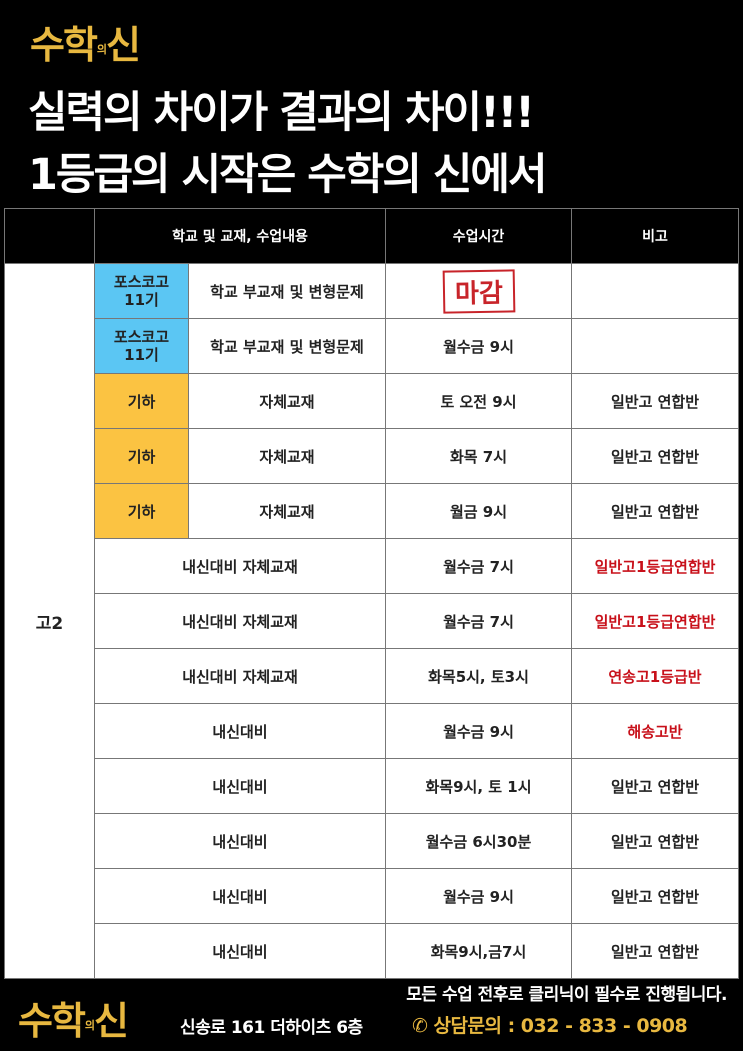 This screenshot has width=743, height=1051. I want to click on header-note: 비고, so click(655, 236).